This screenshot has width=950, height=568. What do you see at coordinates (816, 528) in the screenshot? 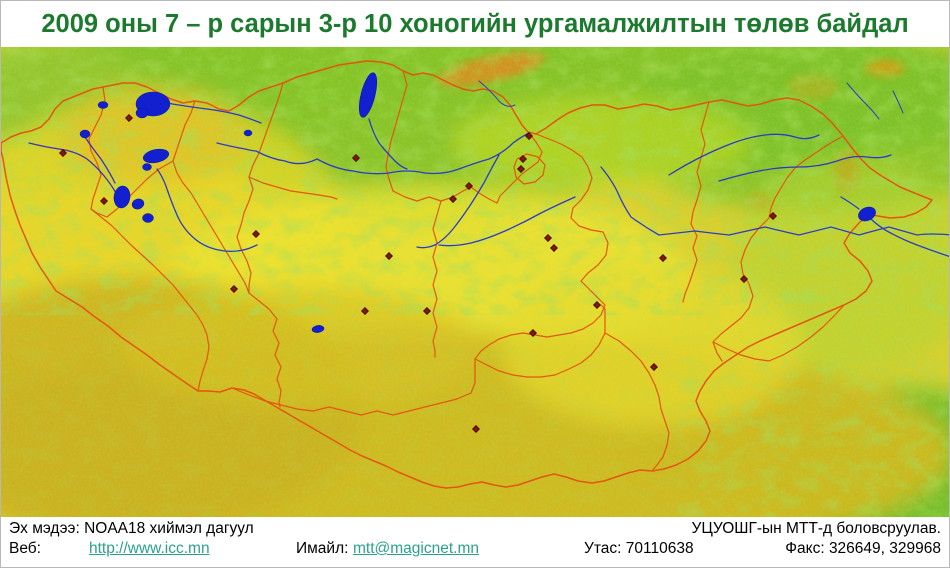
I see `processed-by-label: УЦУОШГ-ын МТТ-д боловсруулав.` at bounding box center [816, 528].